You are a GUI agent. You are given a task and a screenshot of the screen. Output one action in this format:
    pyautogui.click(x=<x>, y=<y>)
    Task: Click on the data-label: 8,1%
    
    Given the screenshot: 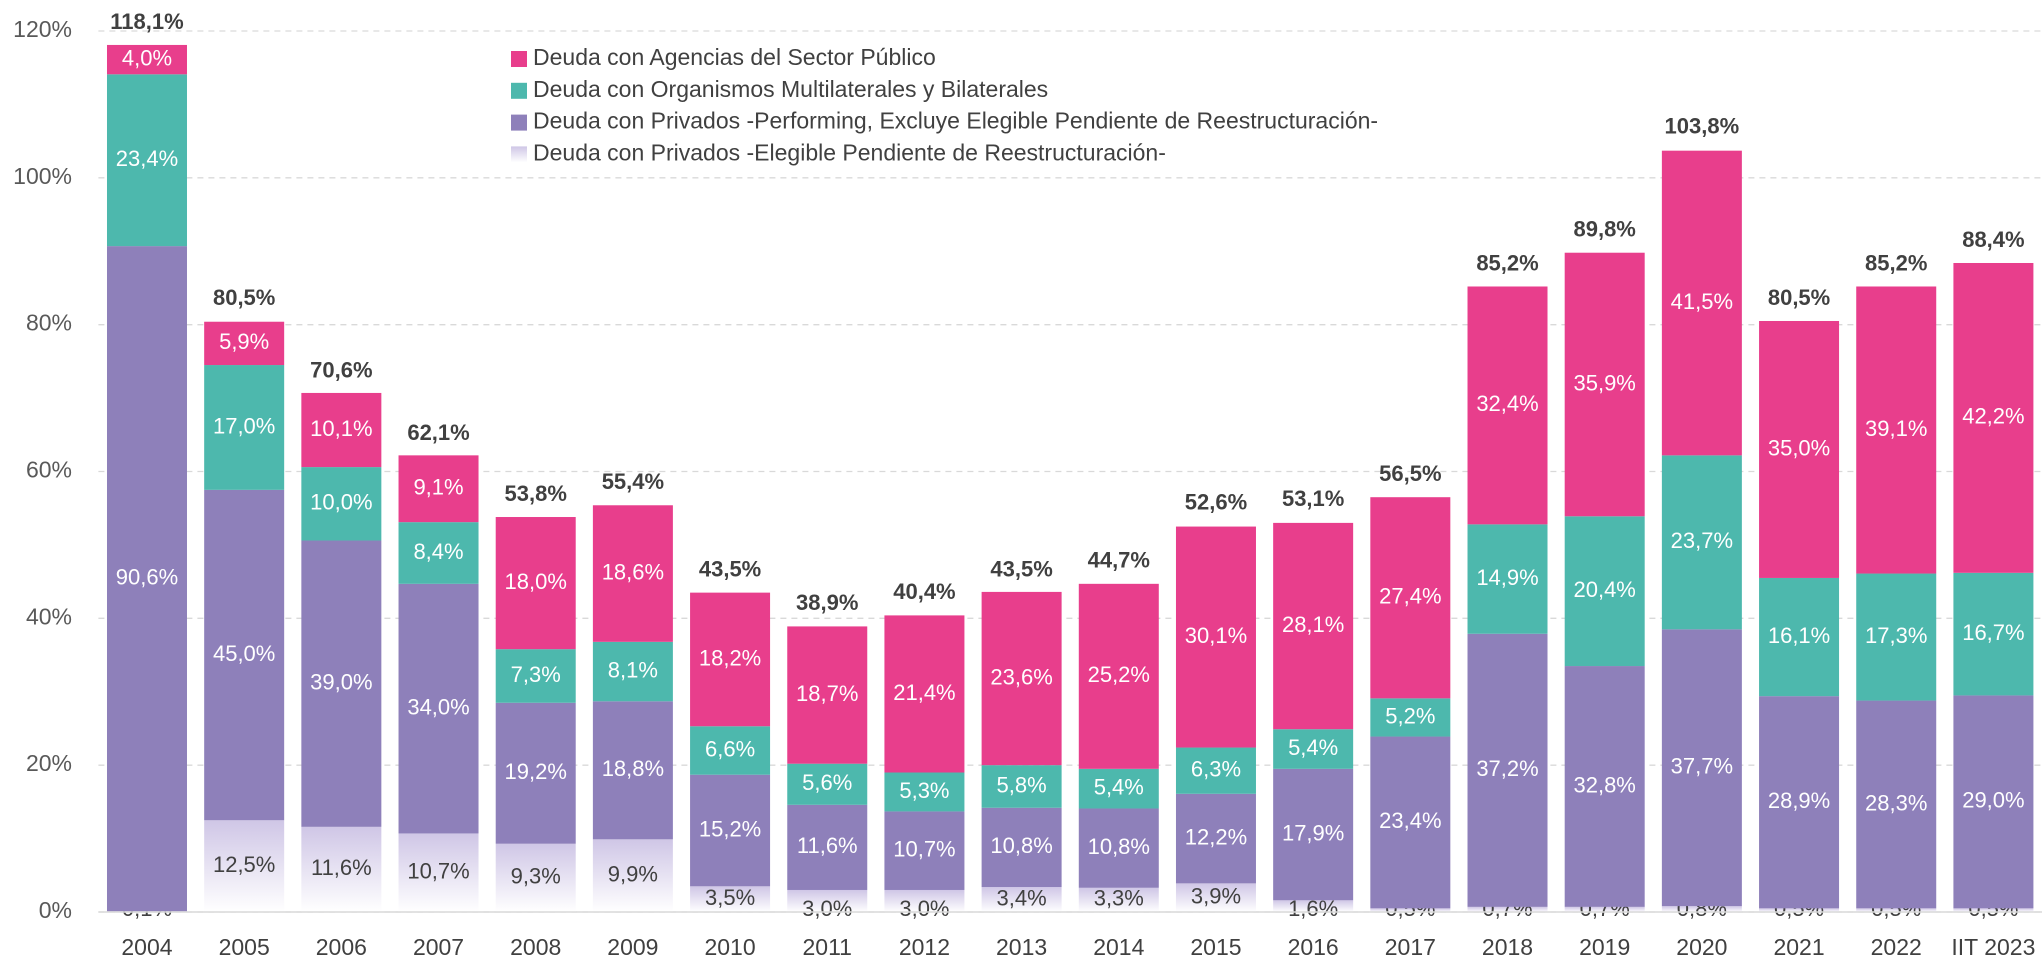 What is the action you would take?
    pyautogui.click(x=633, y=669)
    